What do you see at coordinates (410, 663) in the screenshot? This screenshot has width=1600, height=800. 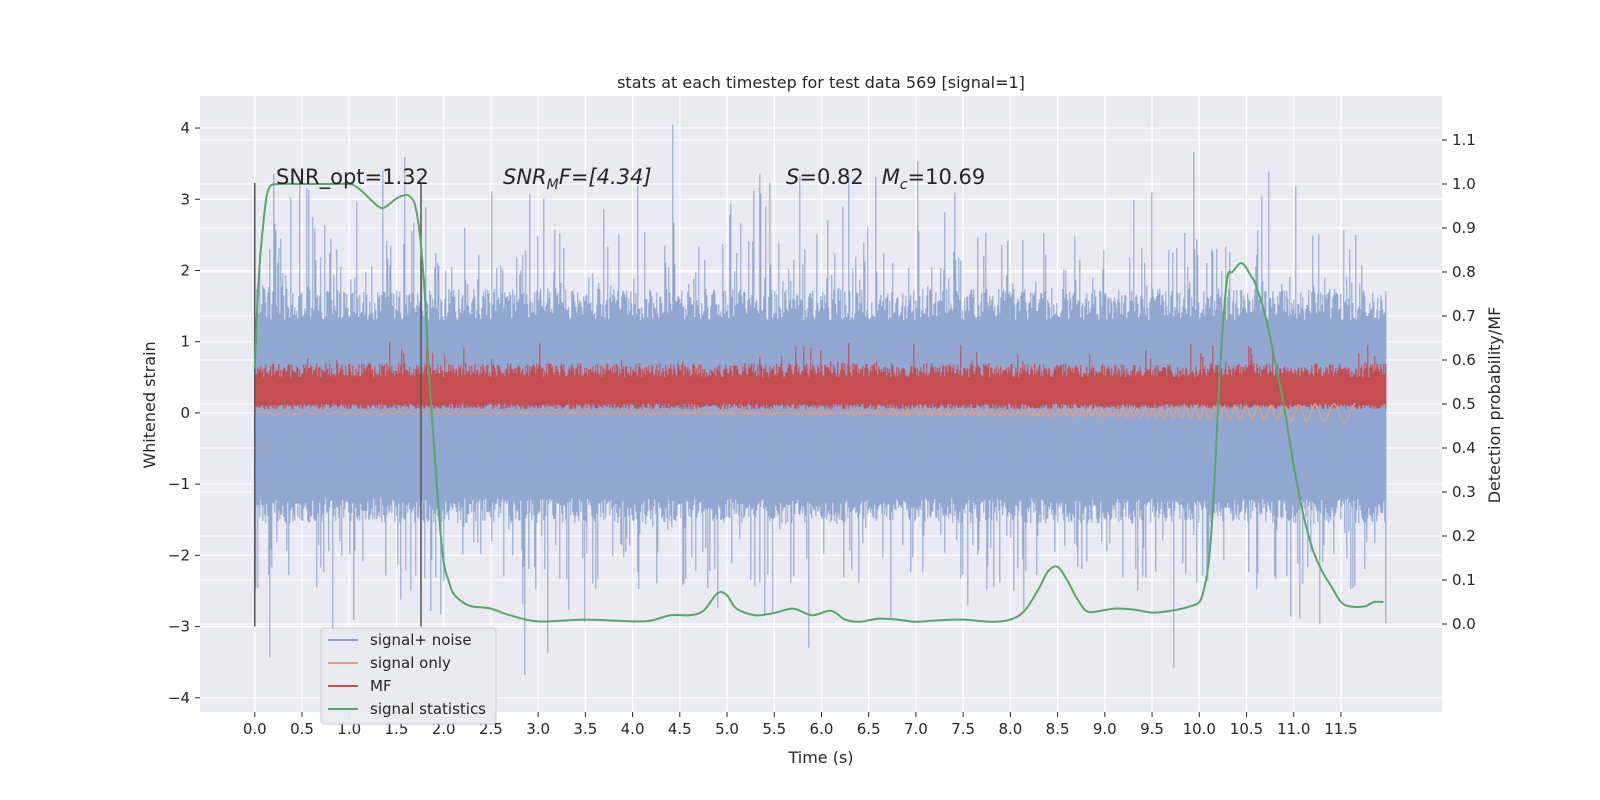 I see `legend-label-signal-only: signal only` at bounding box center [410, 663].